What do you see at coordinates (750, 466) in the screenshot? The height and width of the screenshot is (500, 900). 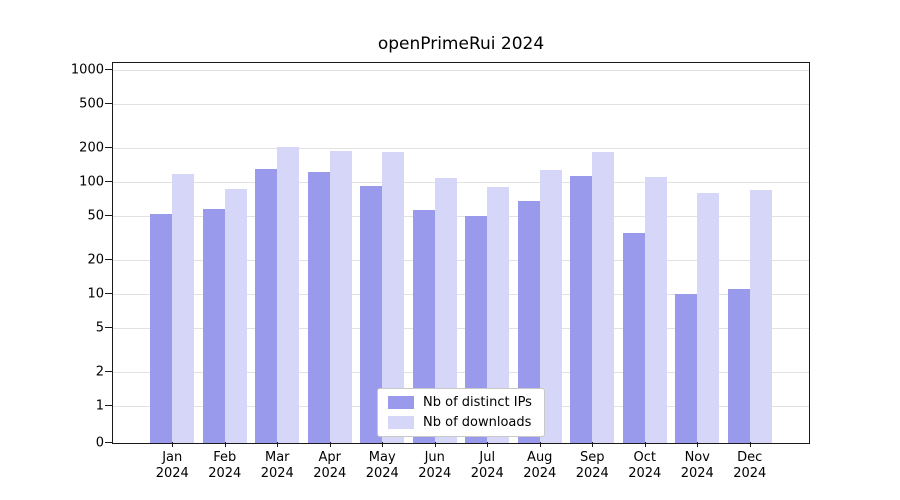 I see `x-tick-label: Dec 2024` at bounding box center [750, 466].